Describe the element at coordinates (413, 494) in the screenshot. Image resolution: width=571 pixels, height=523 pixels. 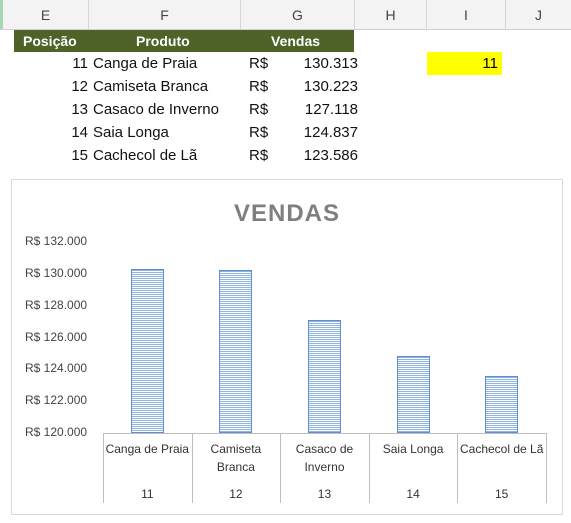
I see `x-position-label: 14` at that location.